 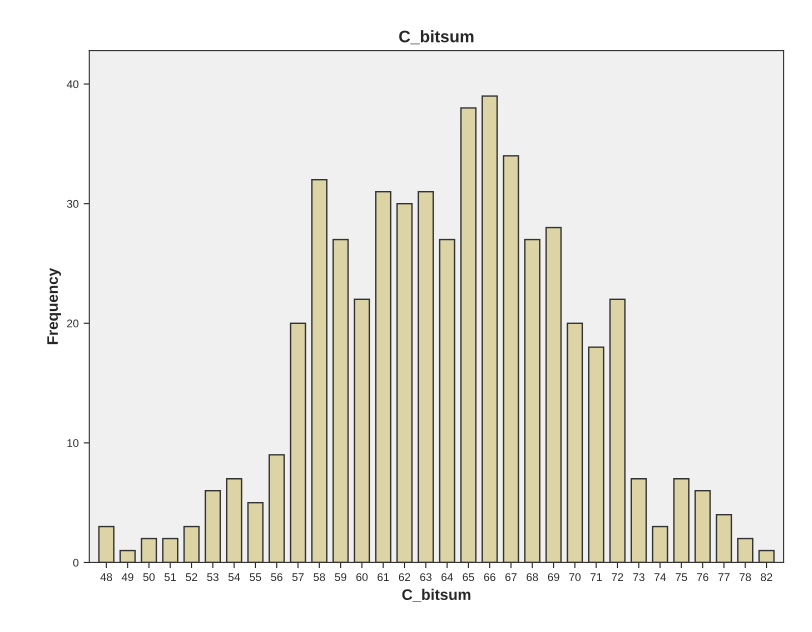 What do you see at coordinates (170, 577) in the screenshot?
I see `x-tick-label: 51` at bounding box center [170, 577].